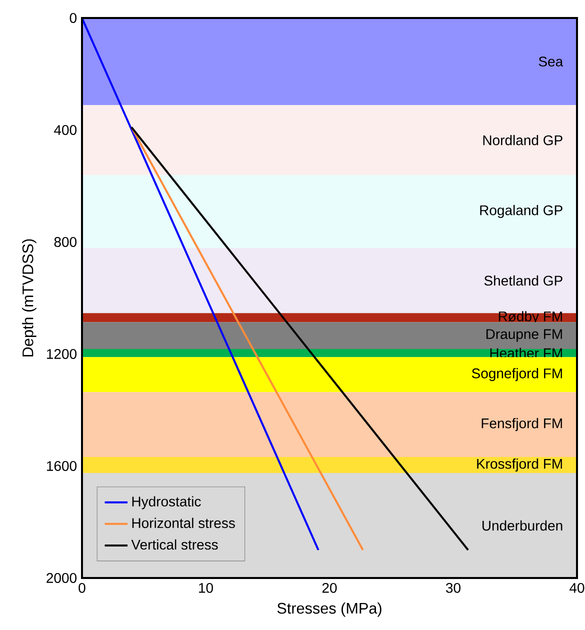  Describe the element at coordinates (329, 587) in the screenshot. I see `x-tick-label: 20` at that location.